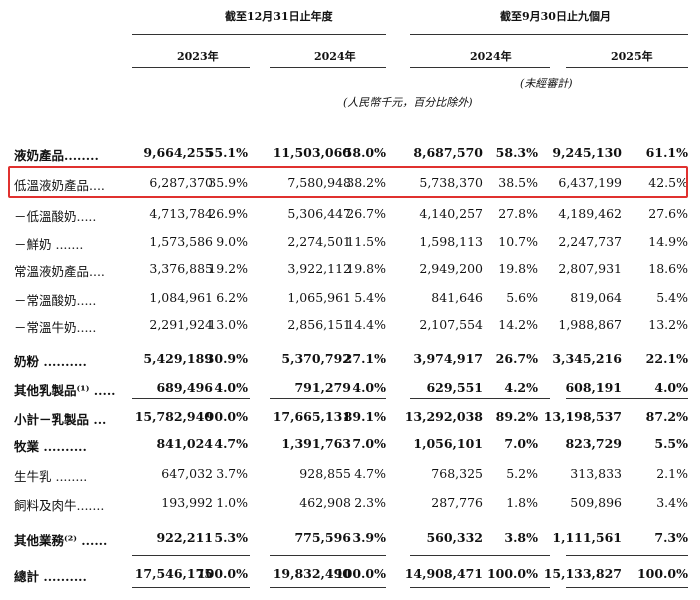 The width and height of the screenshot is (700, 600). Describe the element at coordinates (311, 573) in the screenshot. I see `amount-cell: 19,832,490` at that location.